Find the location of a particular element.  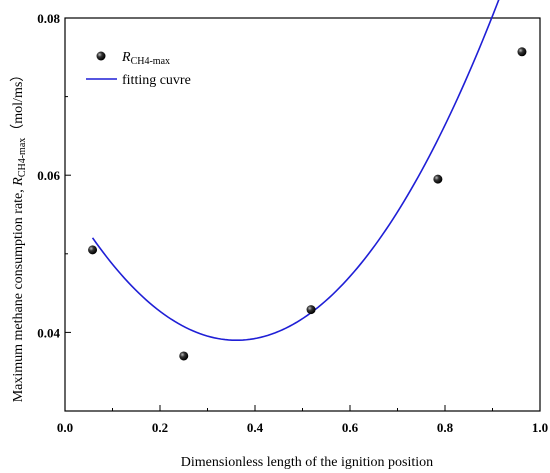

y-axis-title-prefix: Maximum methane consumption rate, is located at coordinates (18, 294).